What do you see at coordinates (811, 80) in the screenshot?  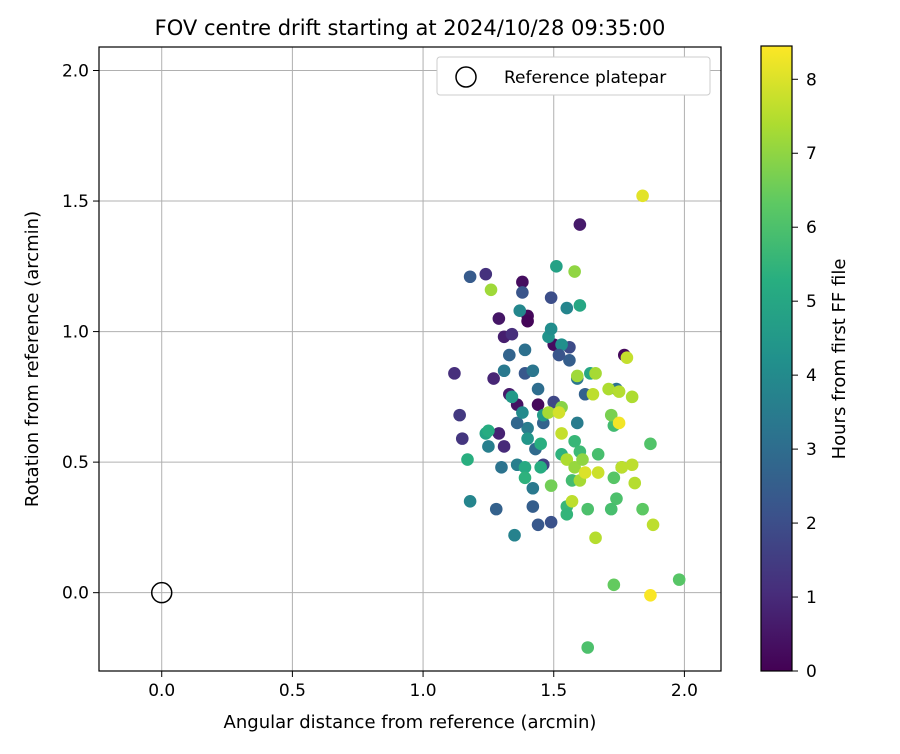 I see `colorbar-tick-label: 8` at bounding box center [811, 80].